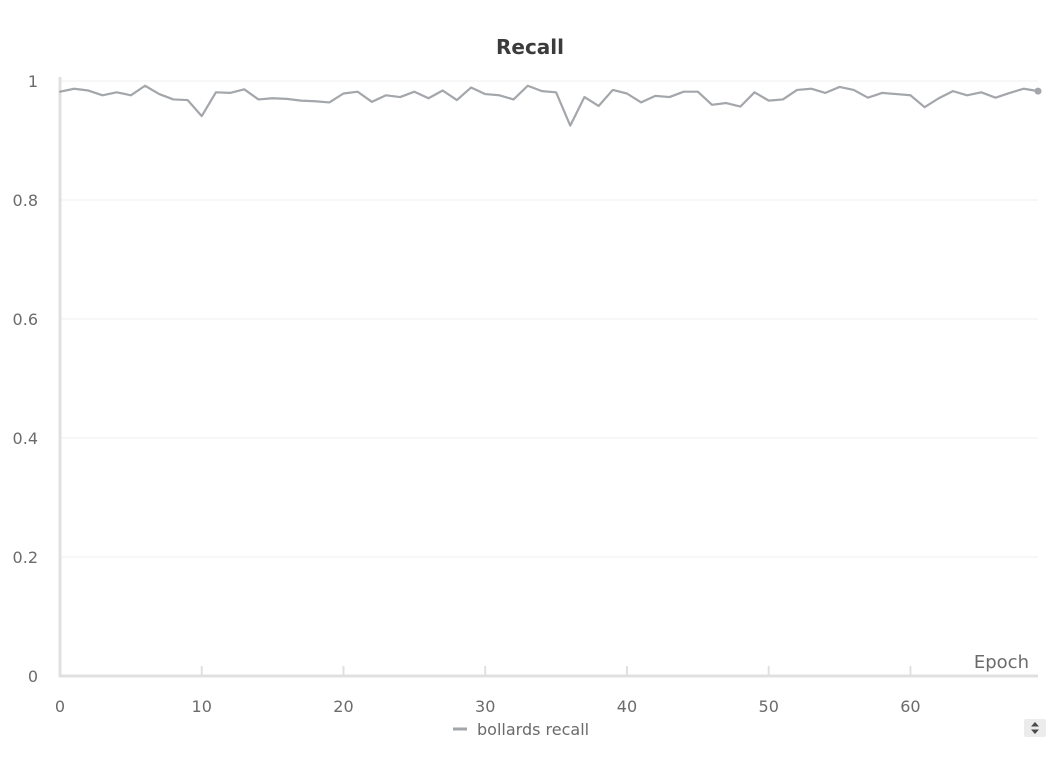 The height and width of the screenshot is (770, 1054). What do you see at coordinates (202, 706) in the screenshot?
I see `x-tick-label: 10` at bounding box center [202, 706].